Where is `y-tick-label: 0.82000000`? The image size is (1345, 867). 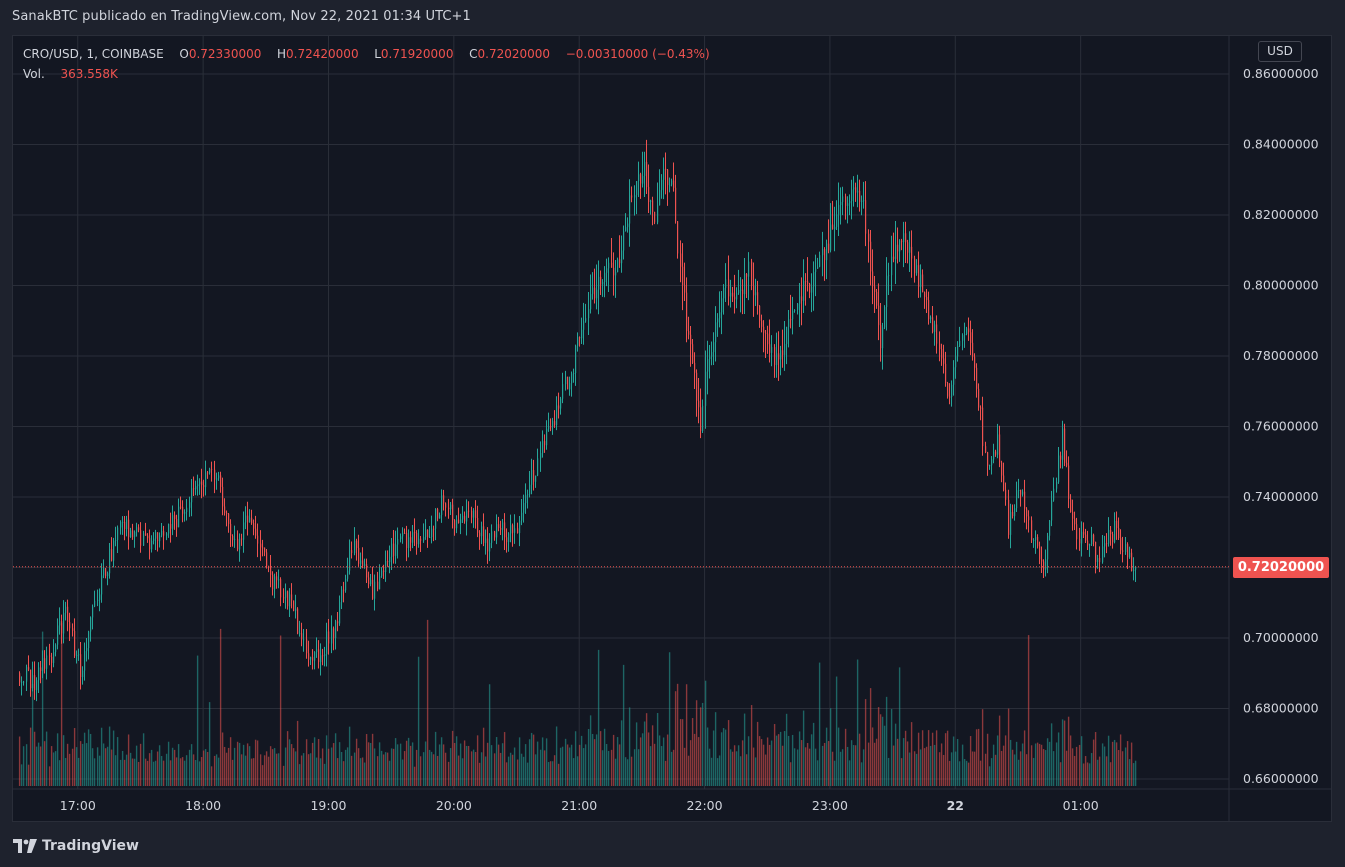
y-tick-label: 0.82000000 is located at coordinates (1281, 214).